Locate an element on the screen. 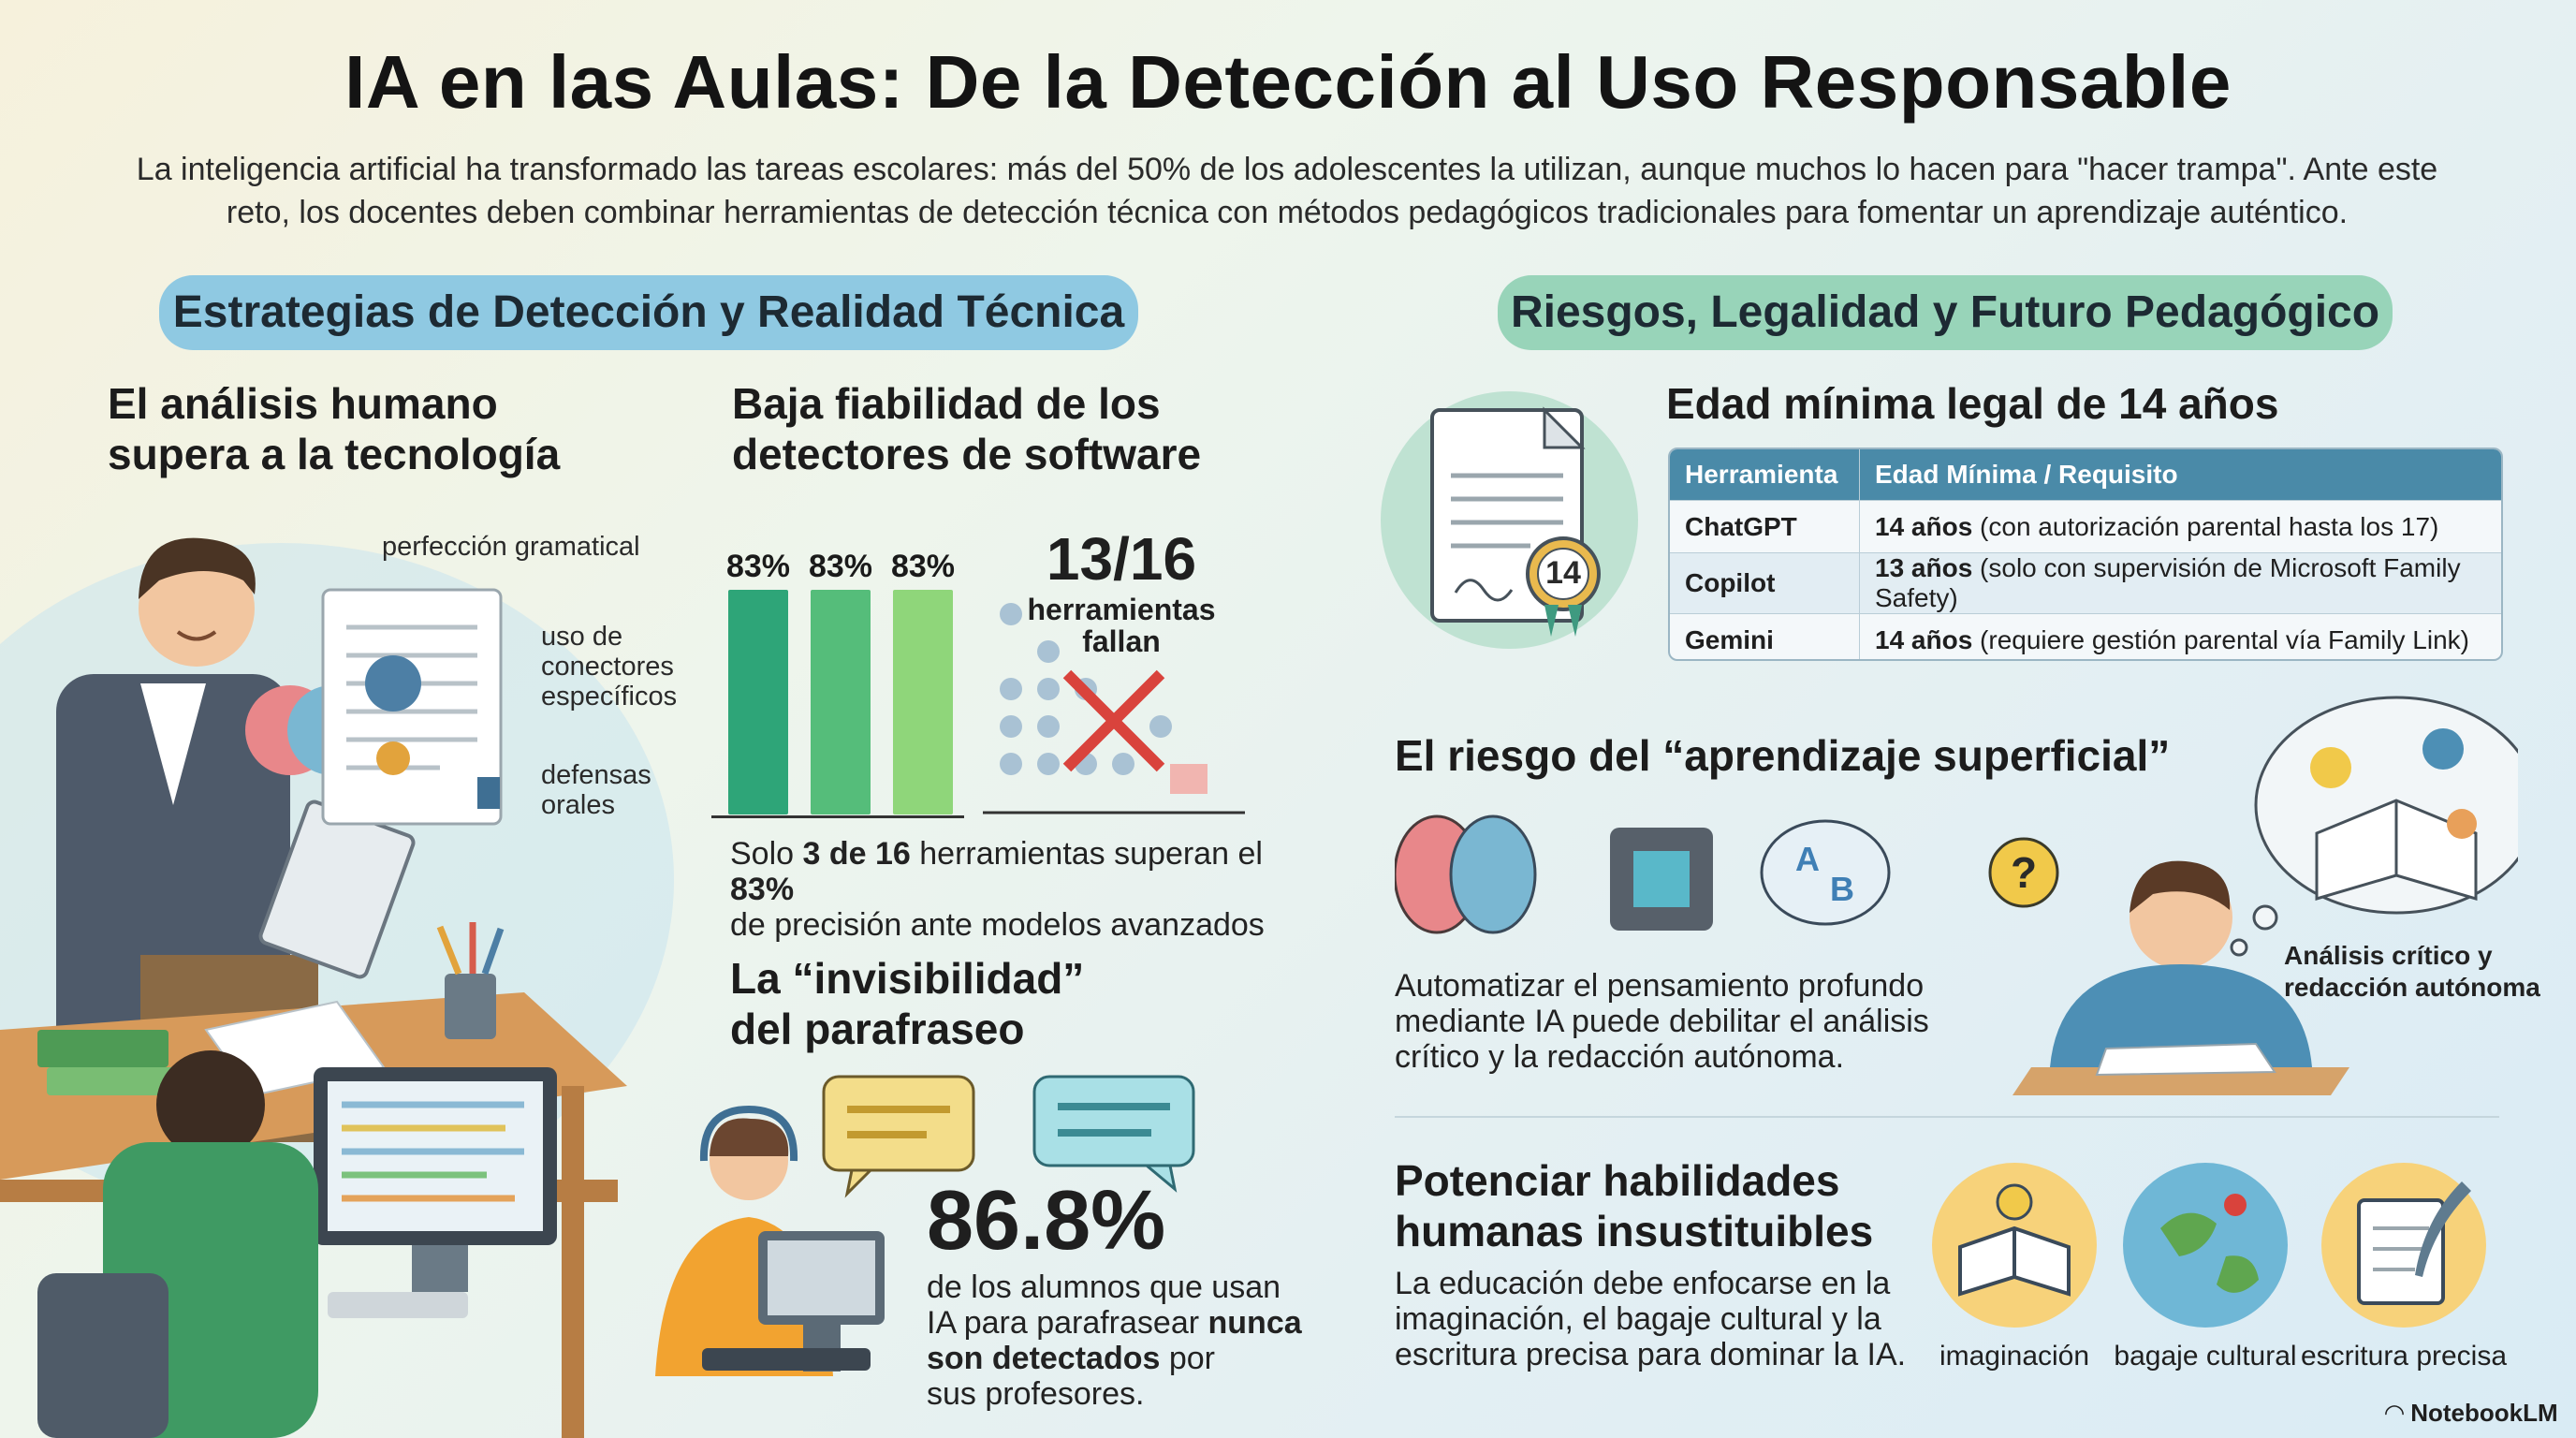 This screenshot has width=2576, height=1438. table-header: Herramienta is located at coordinates (1765, 475).